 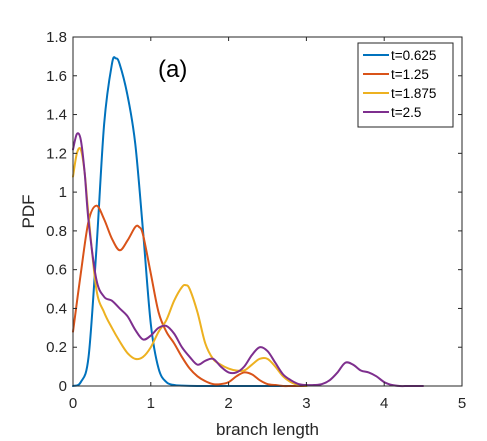 What do you see at coordinates (28, 212) in the screenshot?
I see `y-axis-label: PDF` at bounding box center [28, 212].